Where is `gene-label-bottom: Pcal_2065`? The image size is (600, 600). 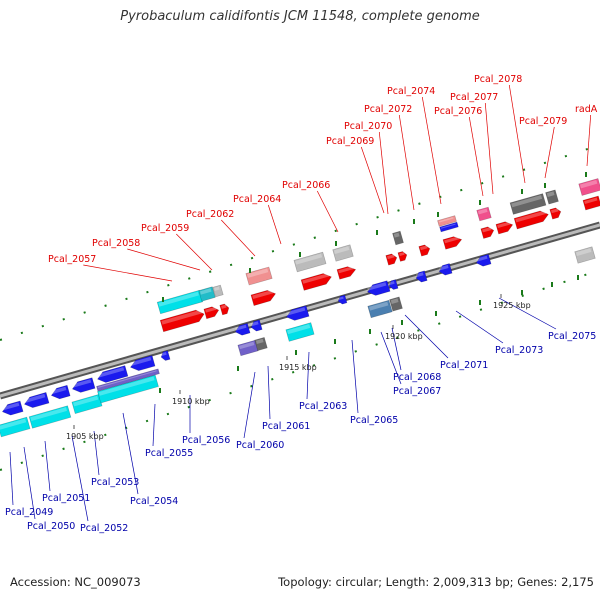
gene-label-bottom: Pcal_2065 is located at coordinates (374, 420).